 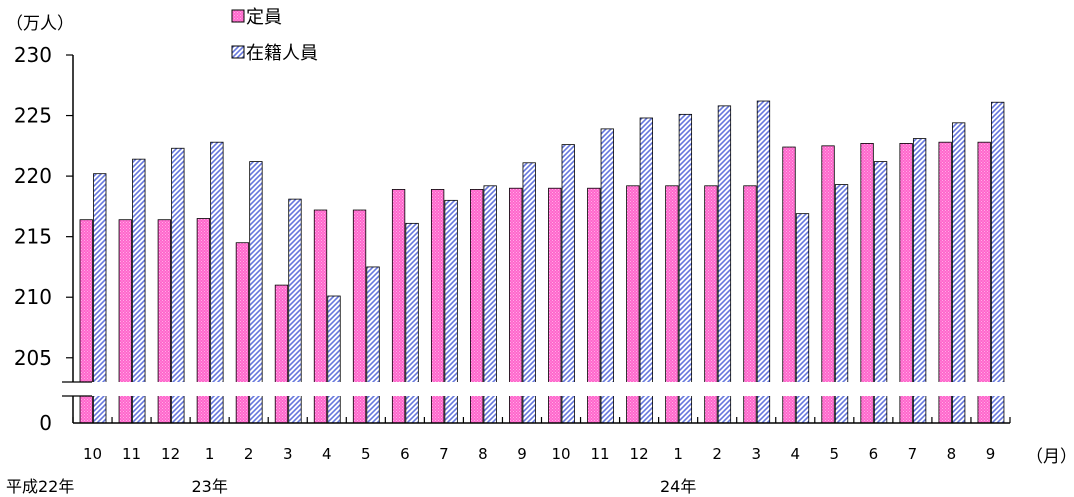 I want to click on y-tick-label: 220, so click(x=33, y=176).